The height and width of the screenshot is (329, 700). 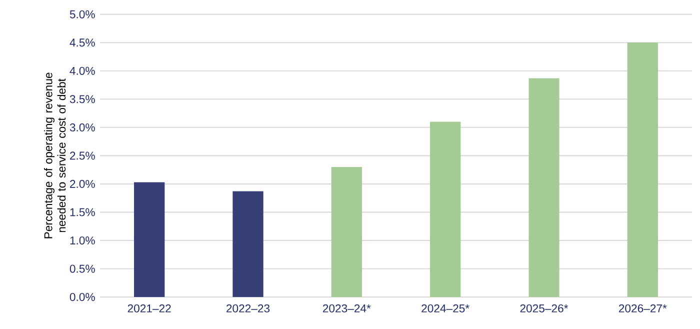 What do you see at coordinates (346, 308) in the screenshot?
I see `x-tick-label: 2023–24*` at bounding box center [346, 308].